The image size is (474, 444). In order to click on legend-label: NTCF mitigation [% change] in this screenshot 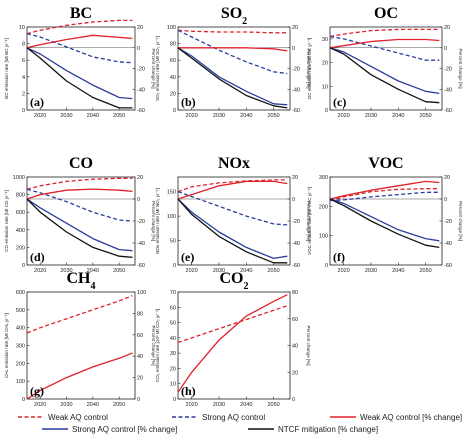, I will do `click(328, 429)`.